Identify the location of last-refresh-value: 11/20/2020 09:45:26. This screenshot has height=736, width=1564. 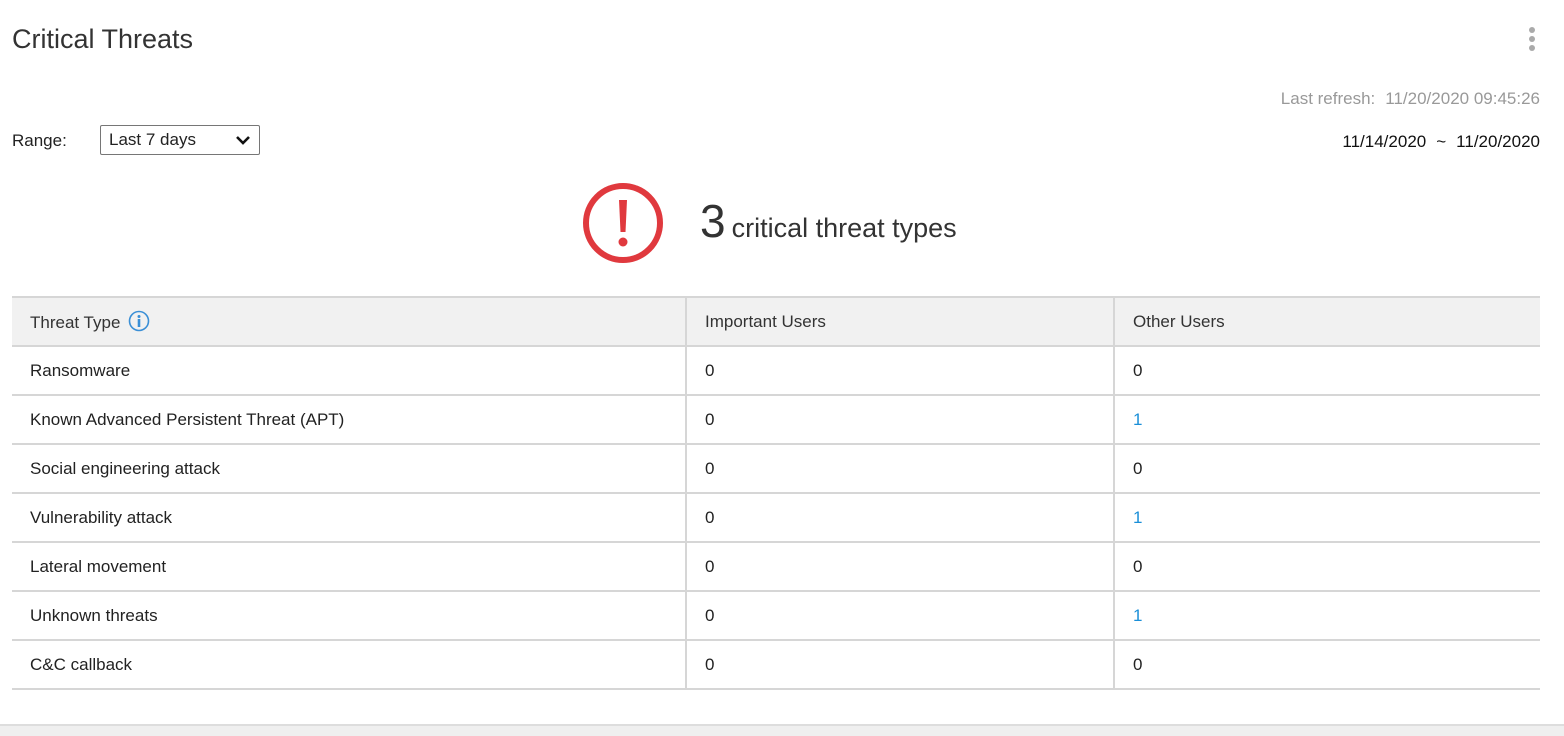
(1462, 98).